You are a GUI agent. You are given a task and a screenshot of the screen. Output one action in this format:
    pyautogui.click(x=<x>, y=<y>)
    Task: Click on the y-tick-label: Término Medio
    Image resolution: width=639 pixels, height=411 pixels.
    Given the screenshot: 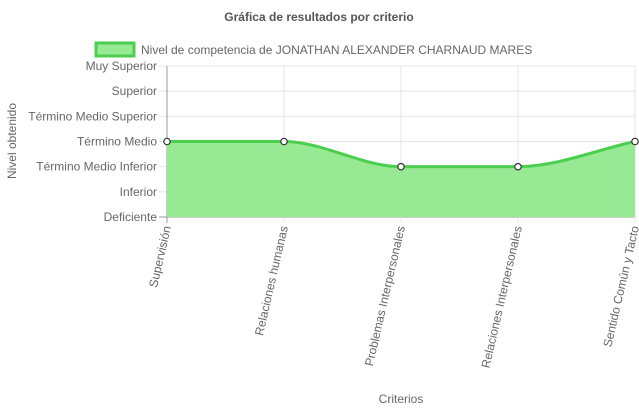 What is the action you would take?
    pyautogui.click(x=117, y=142)
    